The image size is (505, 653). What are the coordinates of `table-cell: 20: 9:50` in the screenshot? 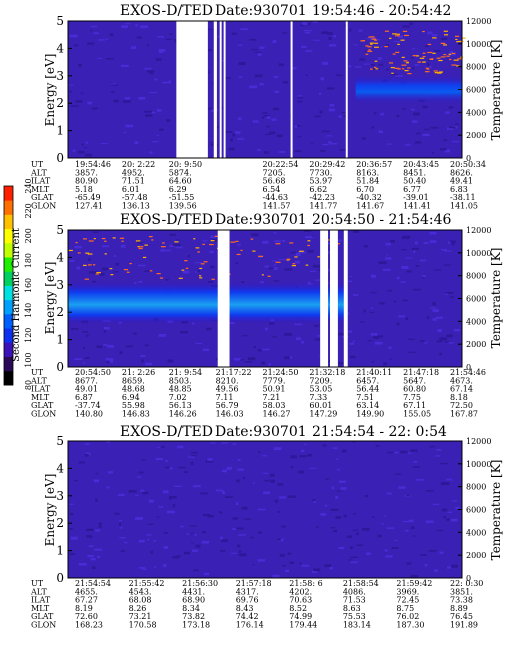 It's located at (185, 164).